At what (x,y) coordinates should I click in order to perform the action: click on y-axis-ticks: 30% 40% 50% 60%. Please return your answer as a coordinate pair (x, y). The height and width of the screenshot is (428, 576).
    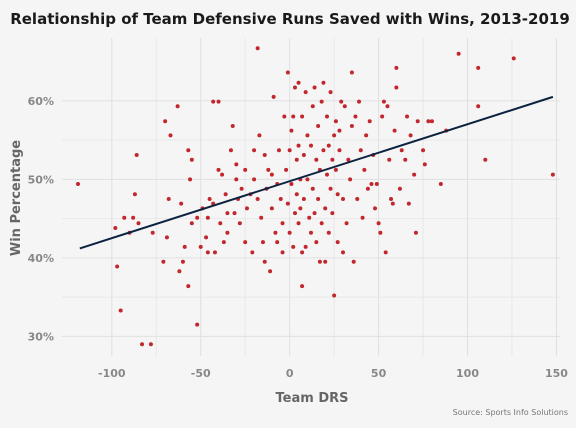
    Looking at the image, I should click on (41, 219).